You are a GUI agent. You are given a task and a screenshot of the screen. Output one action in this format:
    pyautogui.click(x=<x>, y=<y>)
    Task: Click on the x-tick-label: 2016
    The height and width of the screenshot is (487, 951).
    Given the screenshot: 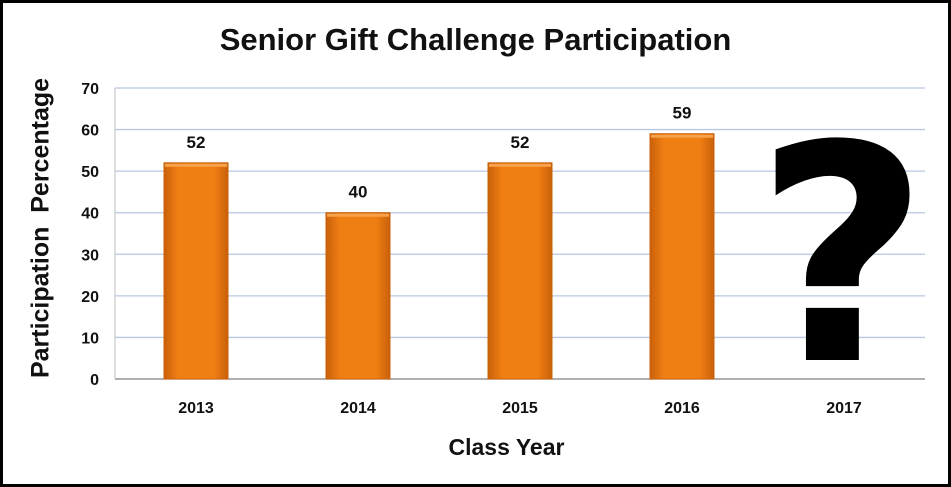 What is the action you would take?
    pyautogui.click(x=682, y=408)
    